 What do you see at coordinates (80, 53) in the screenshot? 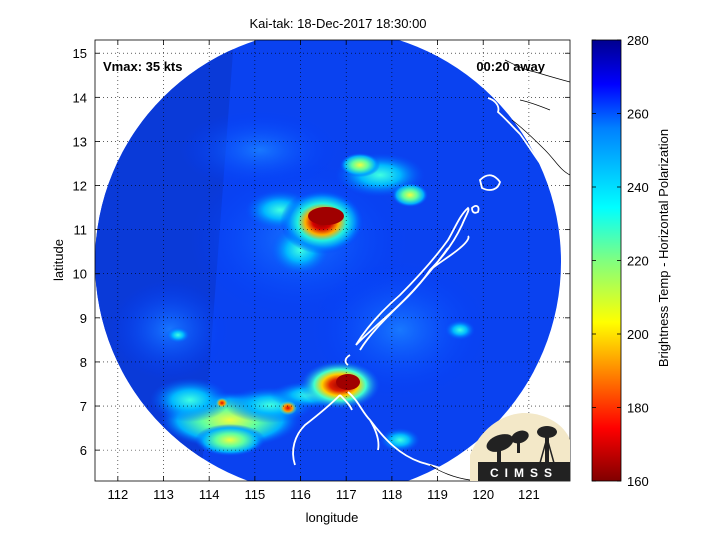
I see `y-tick-label: 15` at bounding box center [80, 53].